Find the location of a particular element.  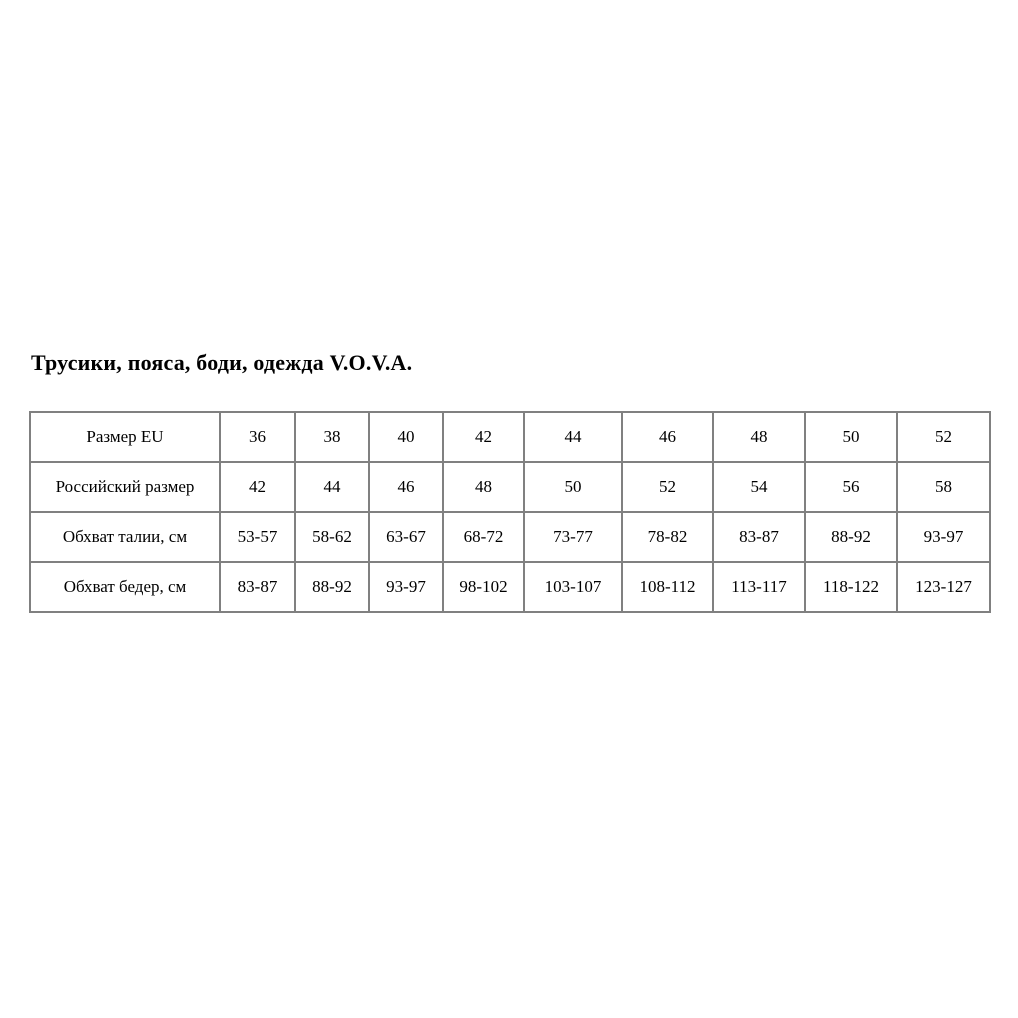

value-cell: 38 is located at coordinates (332, 437).